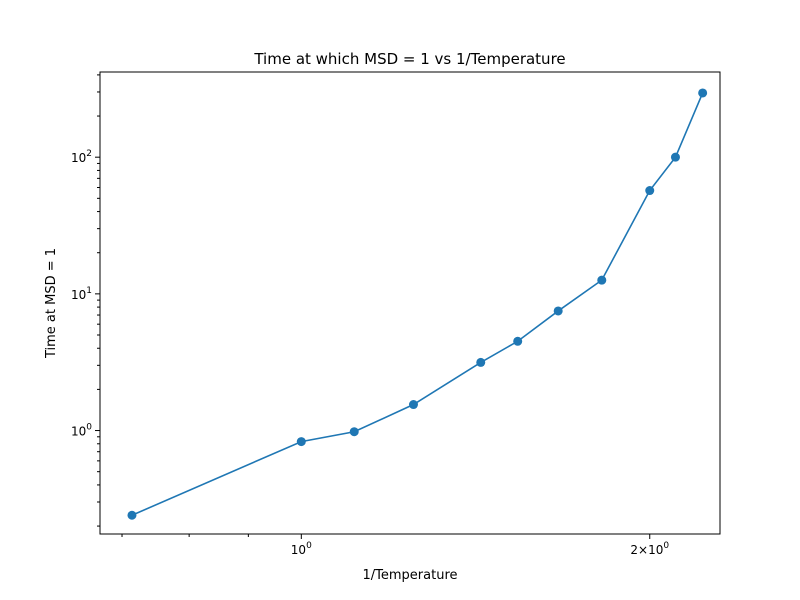 Image resolution: width=800 pixels, height=600 pixels. I want to click on y-tick-label: 10⁰, so click(81, 431).